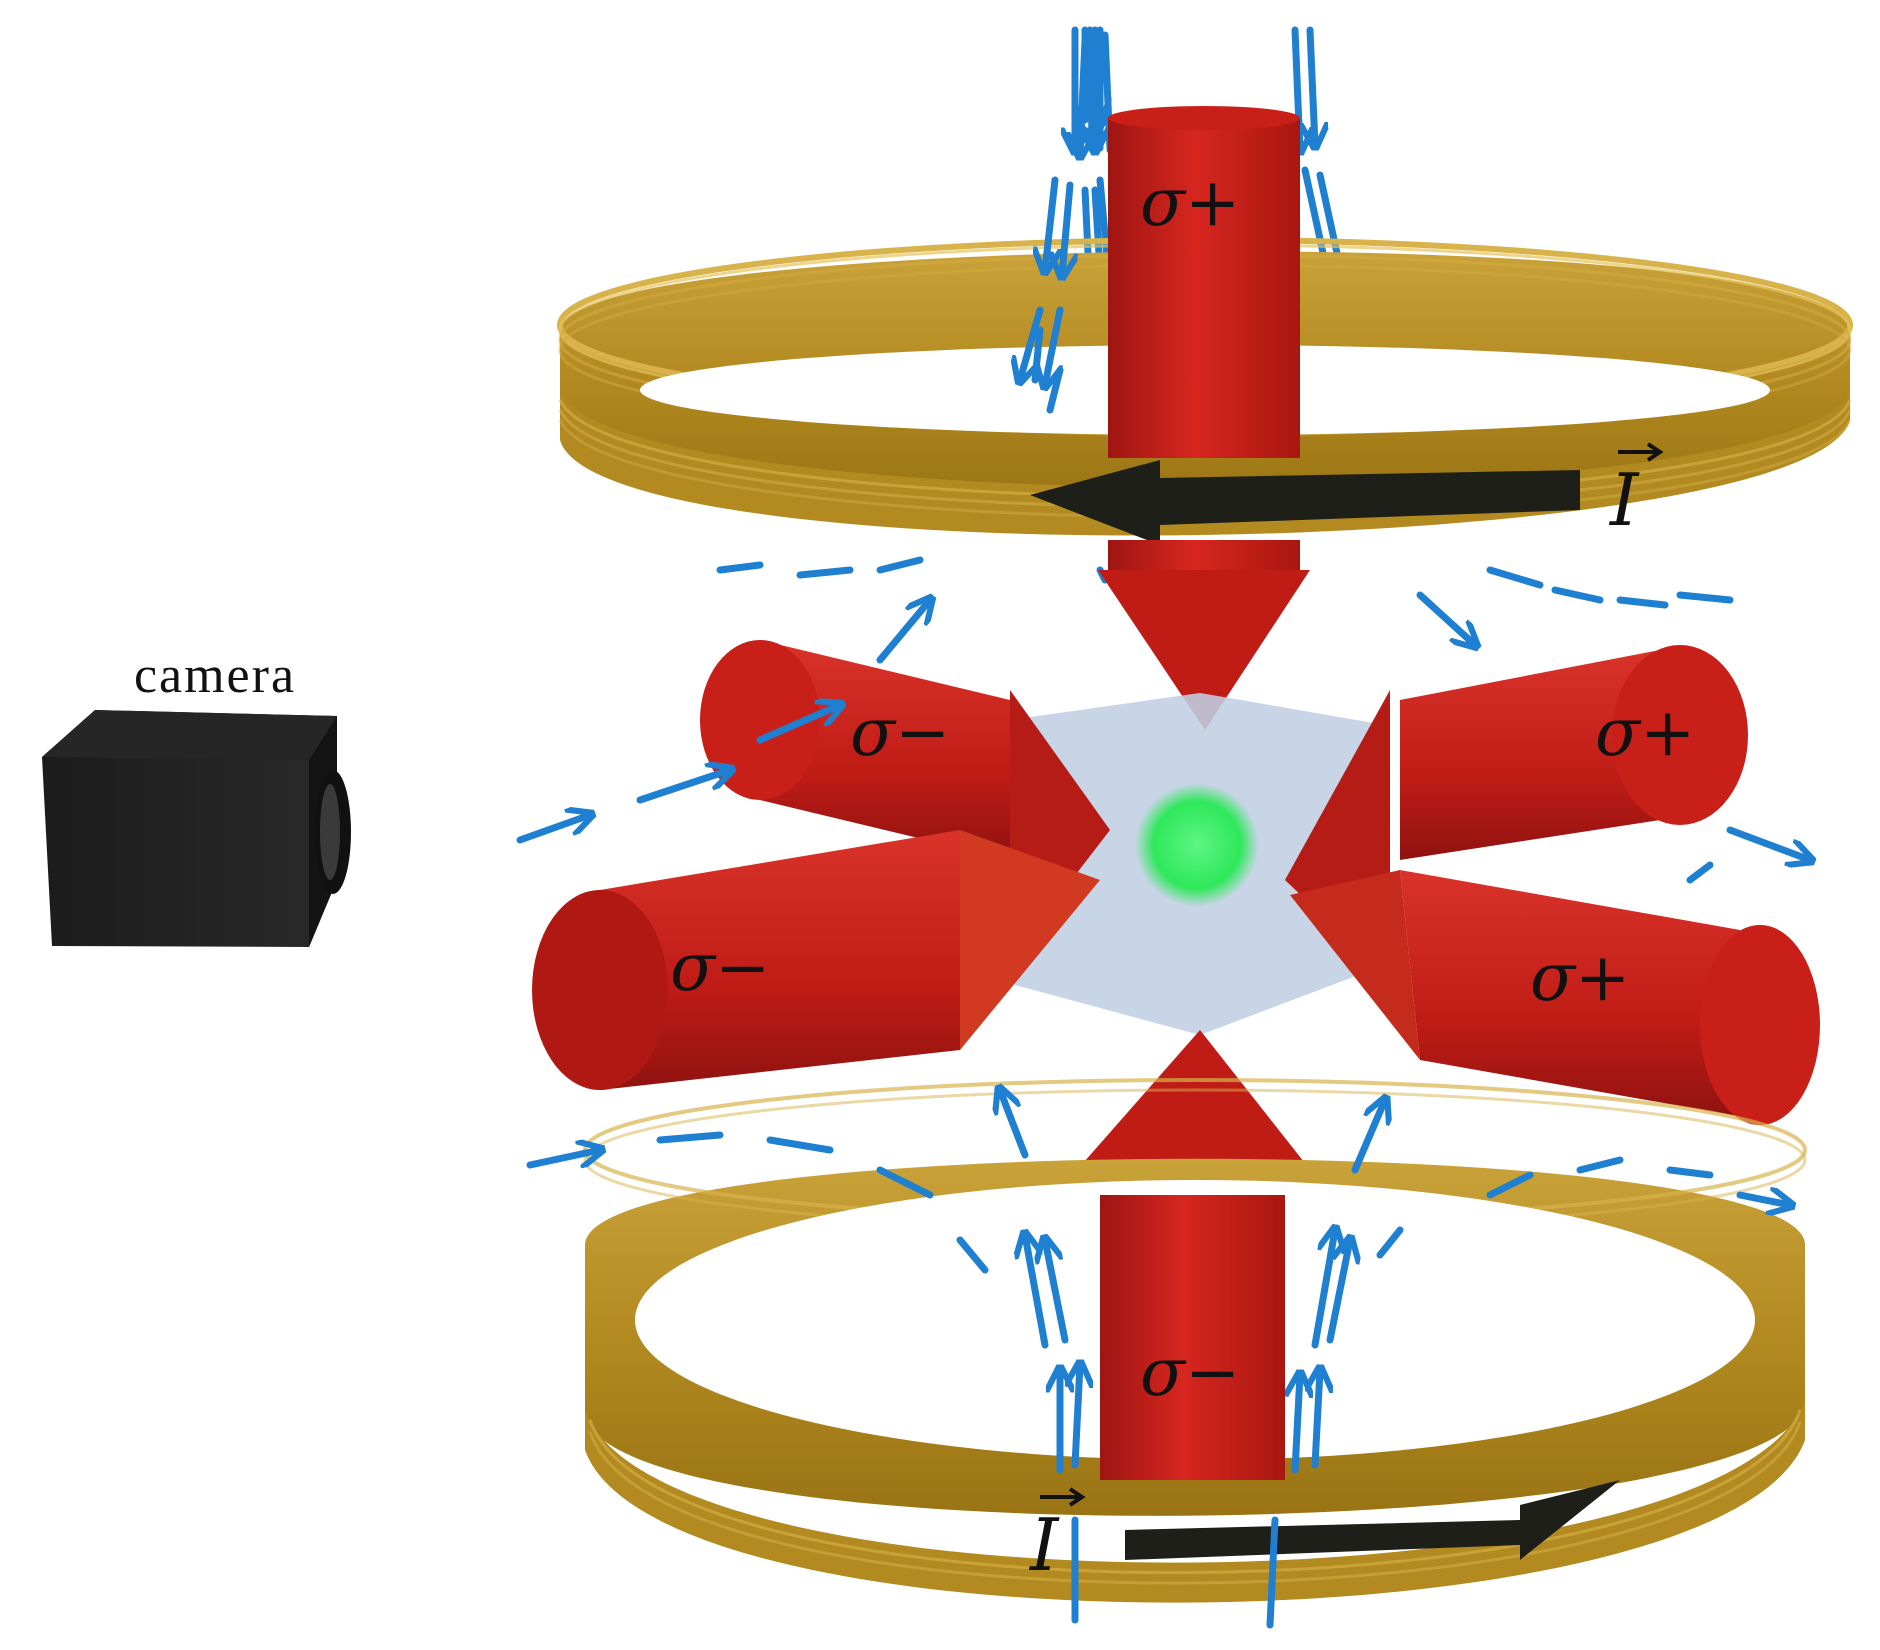 This screenshot has height=1650, width=1880. I want to click on beam-left-front, so click(816, 960).